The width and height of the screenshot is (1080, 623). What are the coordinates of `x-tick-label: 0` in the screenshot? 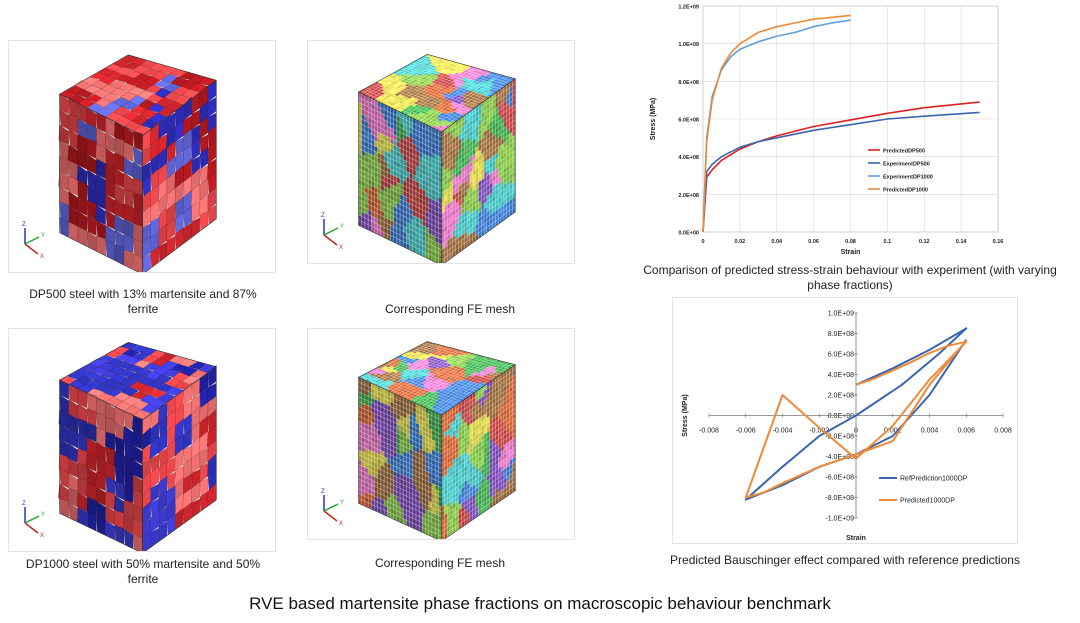 It's located at (702, 242).